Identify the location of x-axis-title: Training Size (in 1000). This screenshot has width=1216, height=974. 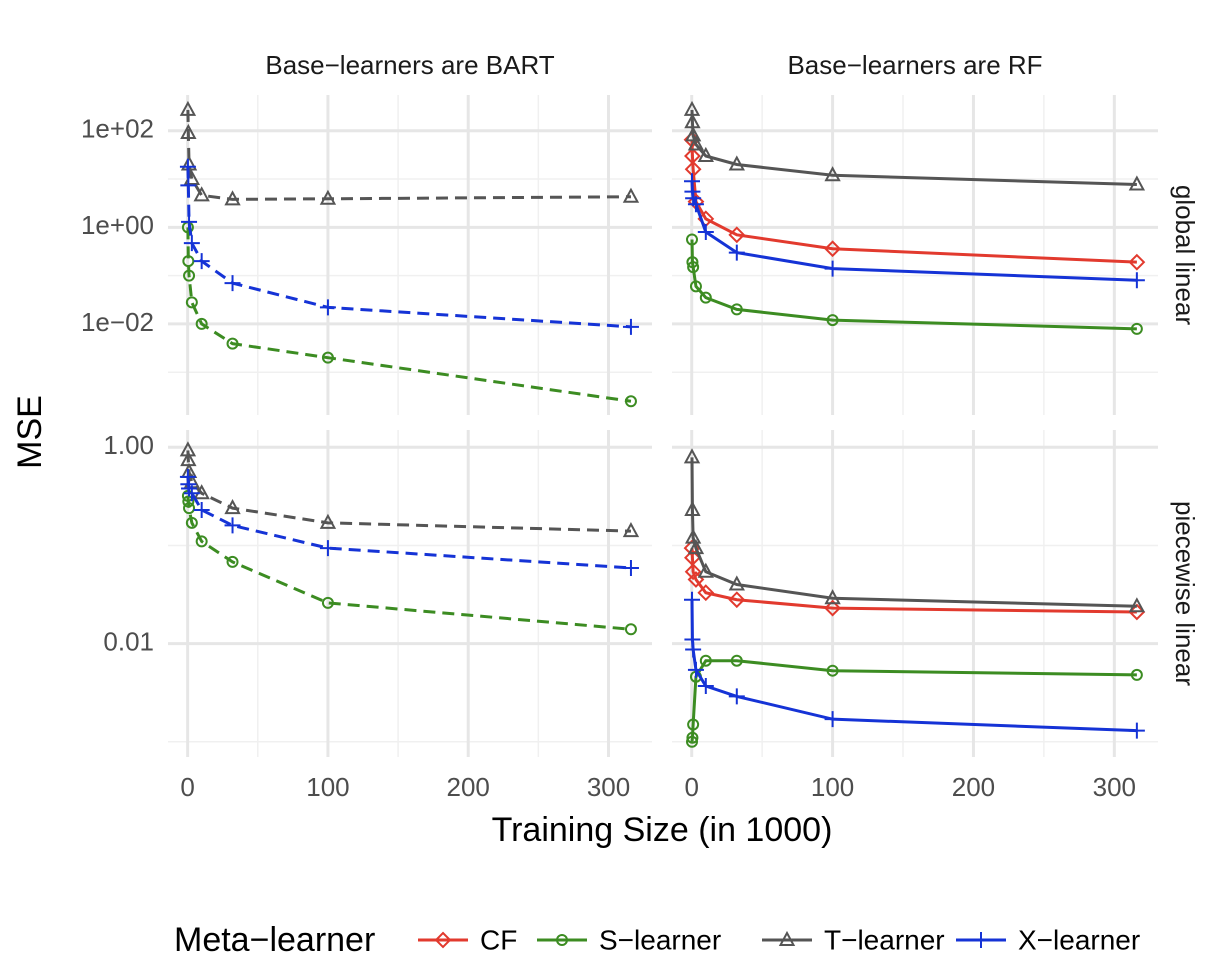
(662, 830).